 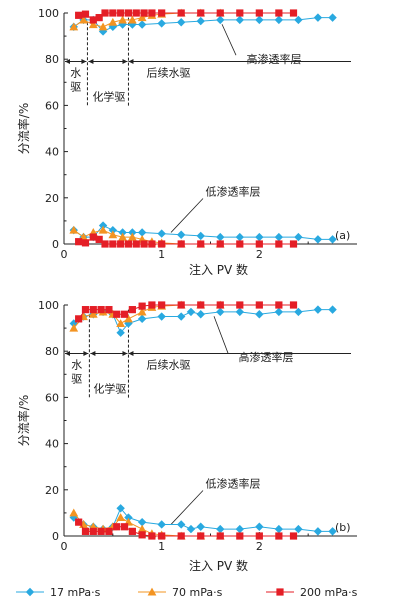 I want to click on chemical-stage-arrow-head-right, so click(x=125, y=62).